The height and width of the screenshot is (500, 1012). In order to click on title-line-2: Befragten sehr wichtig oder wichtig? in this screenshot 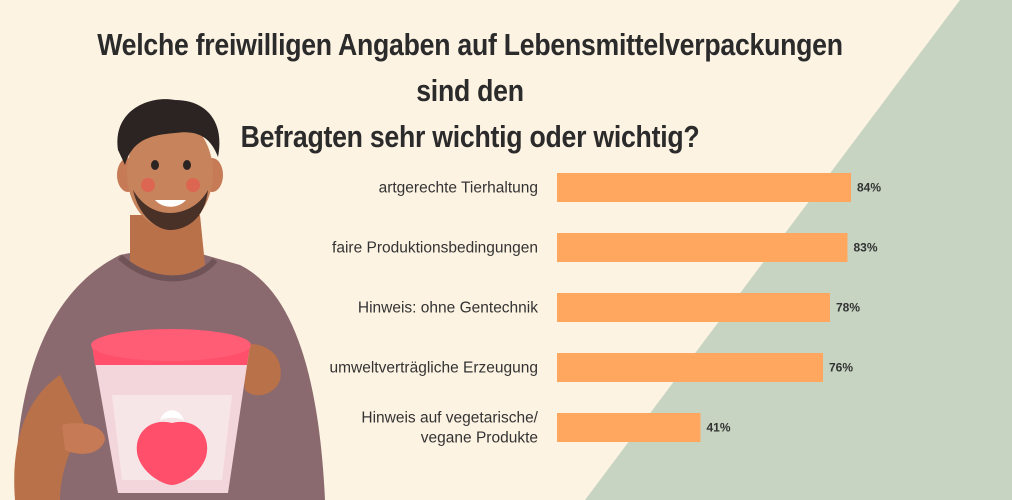, I will do `click(470, 136)`.